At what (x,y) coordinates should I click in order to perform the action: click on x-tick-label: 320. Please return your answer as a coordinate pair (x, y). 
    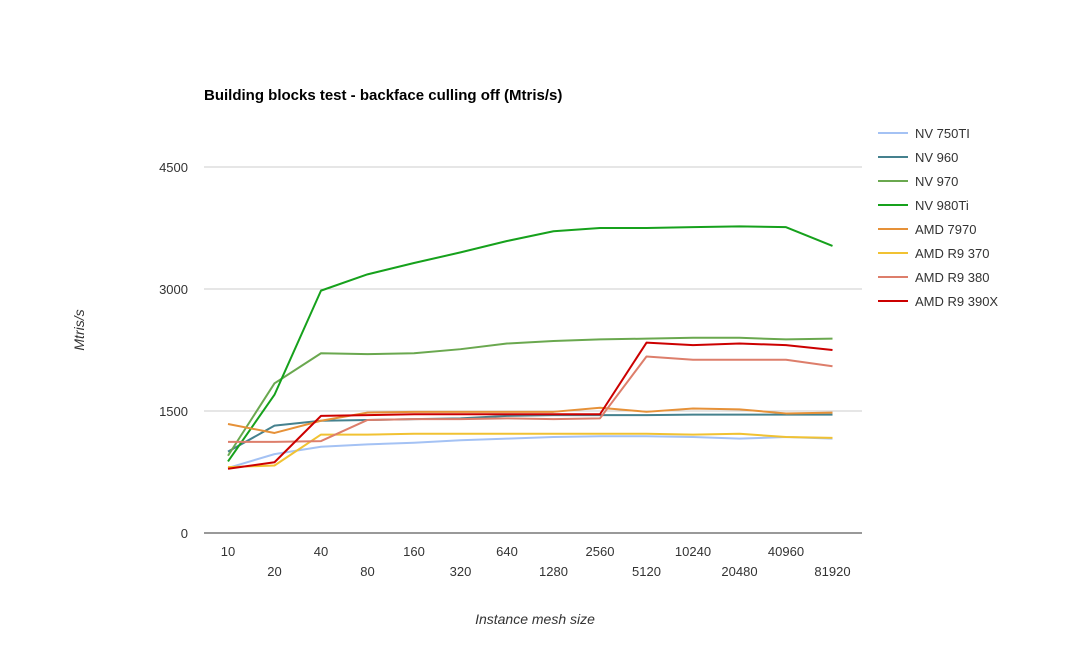
    Looking at the image, I should click on (461, 571).